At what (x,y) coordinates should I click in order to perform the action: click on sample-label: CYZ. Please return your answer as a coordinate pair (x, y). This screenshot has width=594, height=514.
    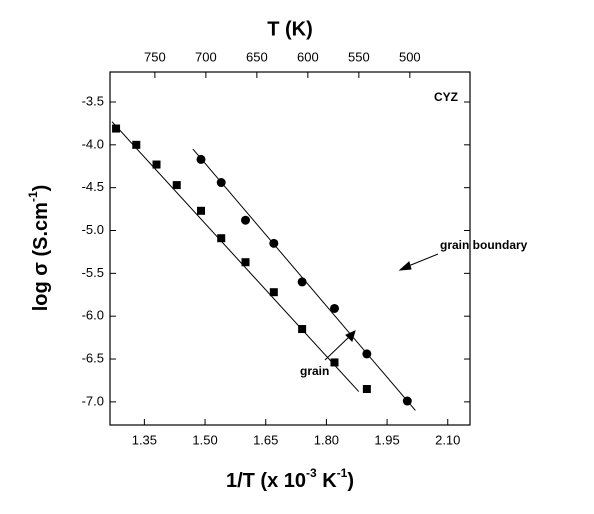
    Looking at the image, I should click on (446, 97).